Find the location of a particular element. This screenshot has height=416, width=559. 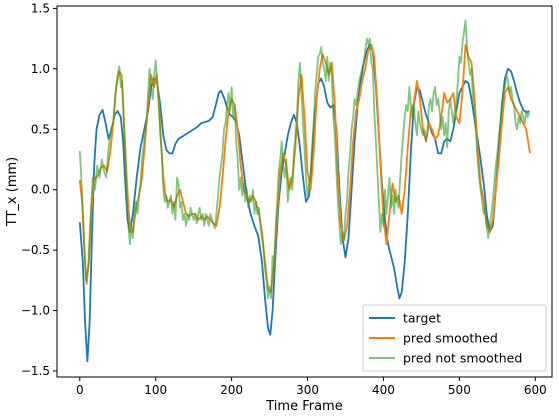

y-tick-label: 1.0 is located at coordinates (40, 69).